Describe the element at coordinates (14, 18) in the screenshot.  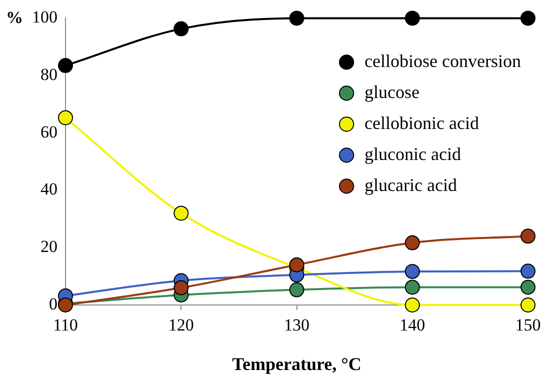
I see `y-axis-title: %` at that location.